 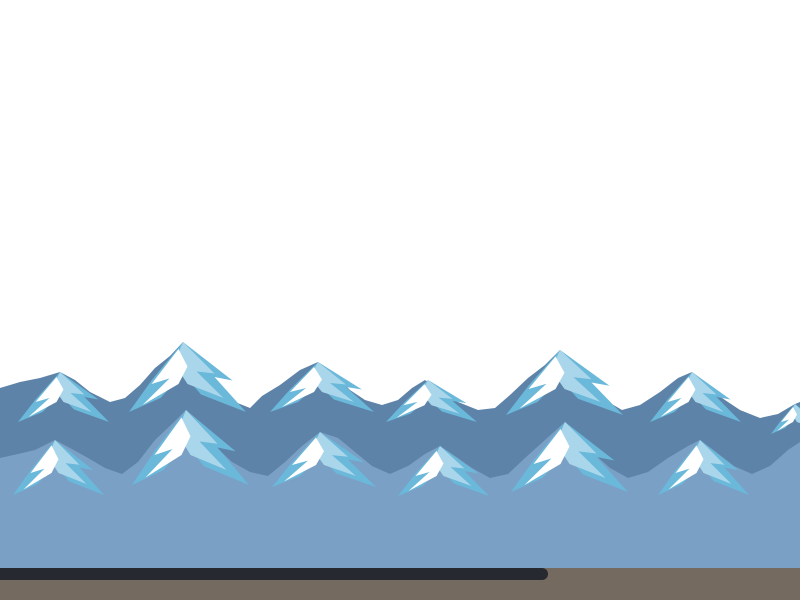 What do you see at coordinates (168, 447) in the screenshot?
I see `near-snow-cap-2-highlight` at bounding box center [168, 447].